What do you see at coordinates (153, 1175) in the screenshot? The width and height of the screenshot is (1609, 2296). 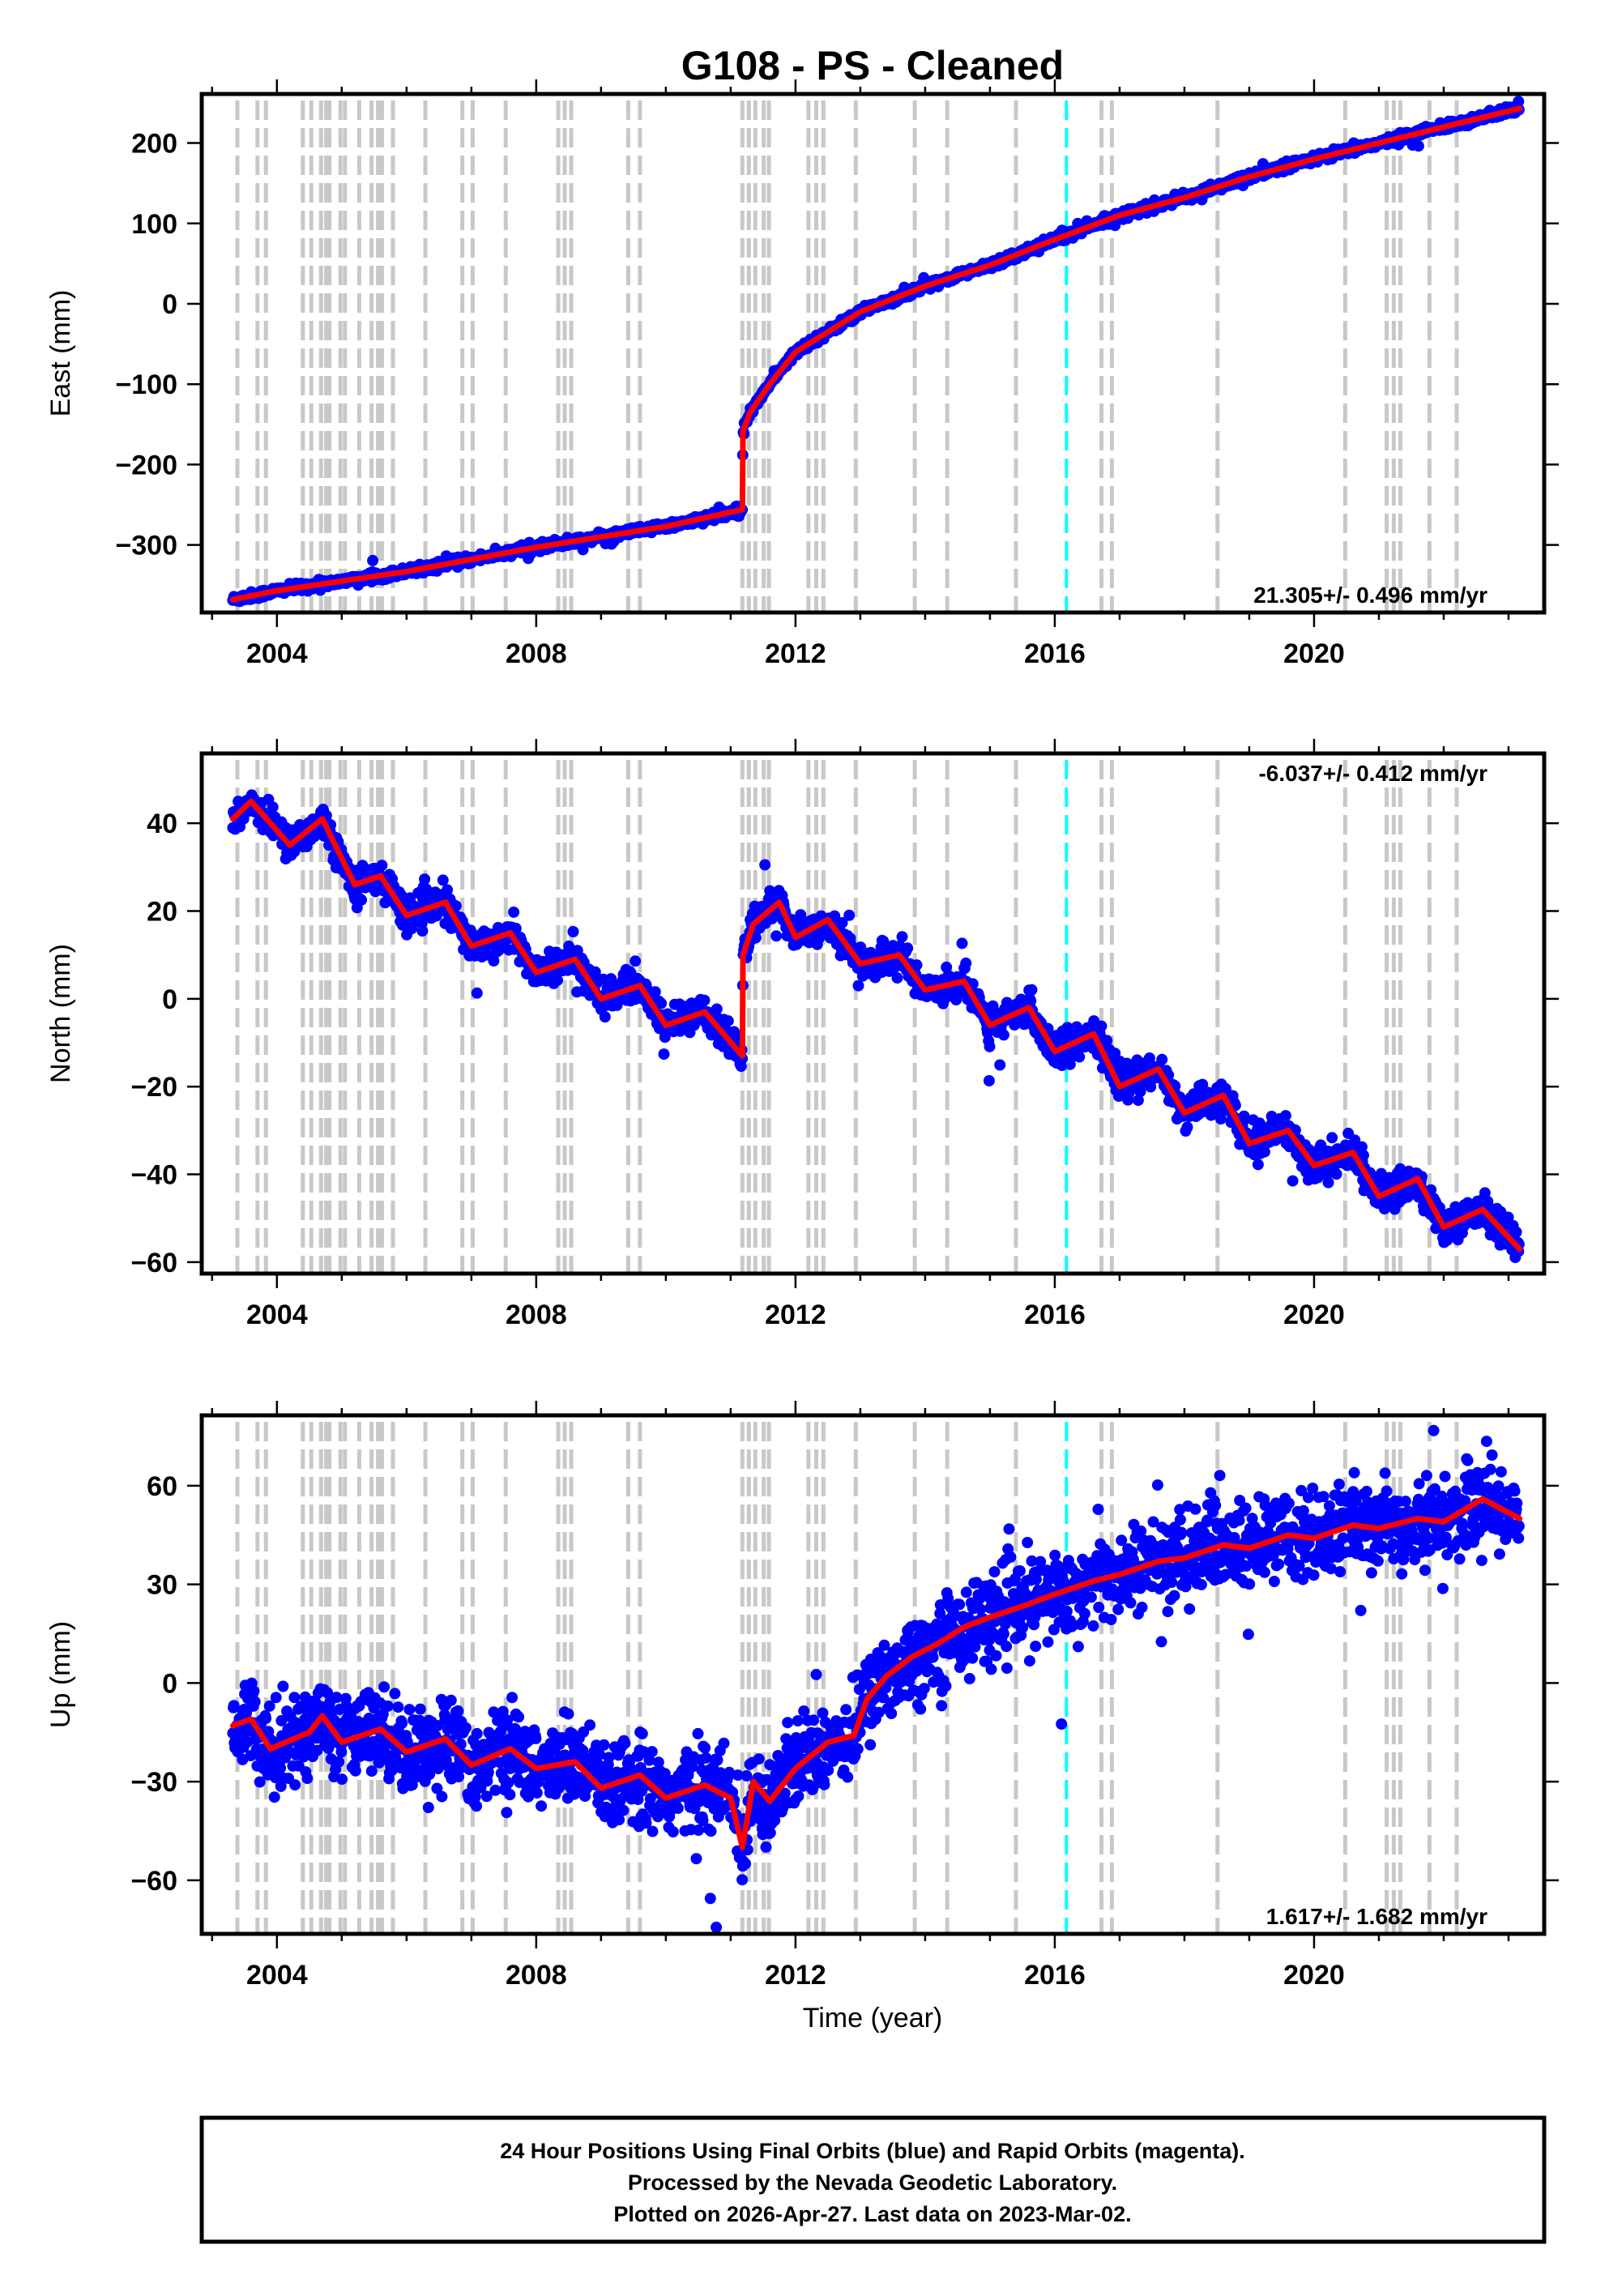 I see `y-tick-label: −40` at bounding box center [153, 1175].